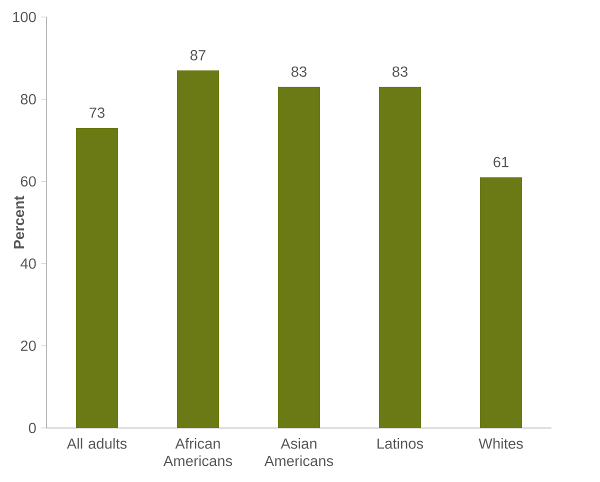 This screenshot has height=482, width=600. Describe the element at coordinates (96, 443) in the screenshot. I see `x-tick-label: All adults` at that location.